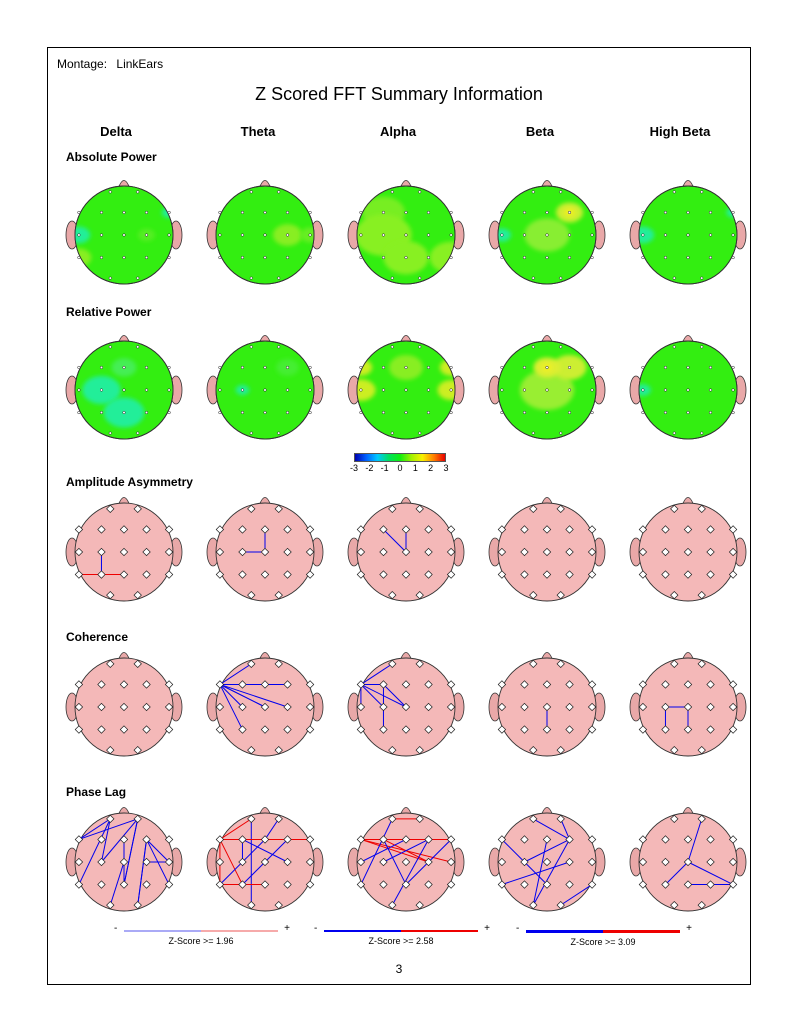 This screenshot has height=1035, width=800. Describe the element at coordinates (710, 873) in the screenshot. I see `connection-line-Cz-T6` at that location.